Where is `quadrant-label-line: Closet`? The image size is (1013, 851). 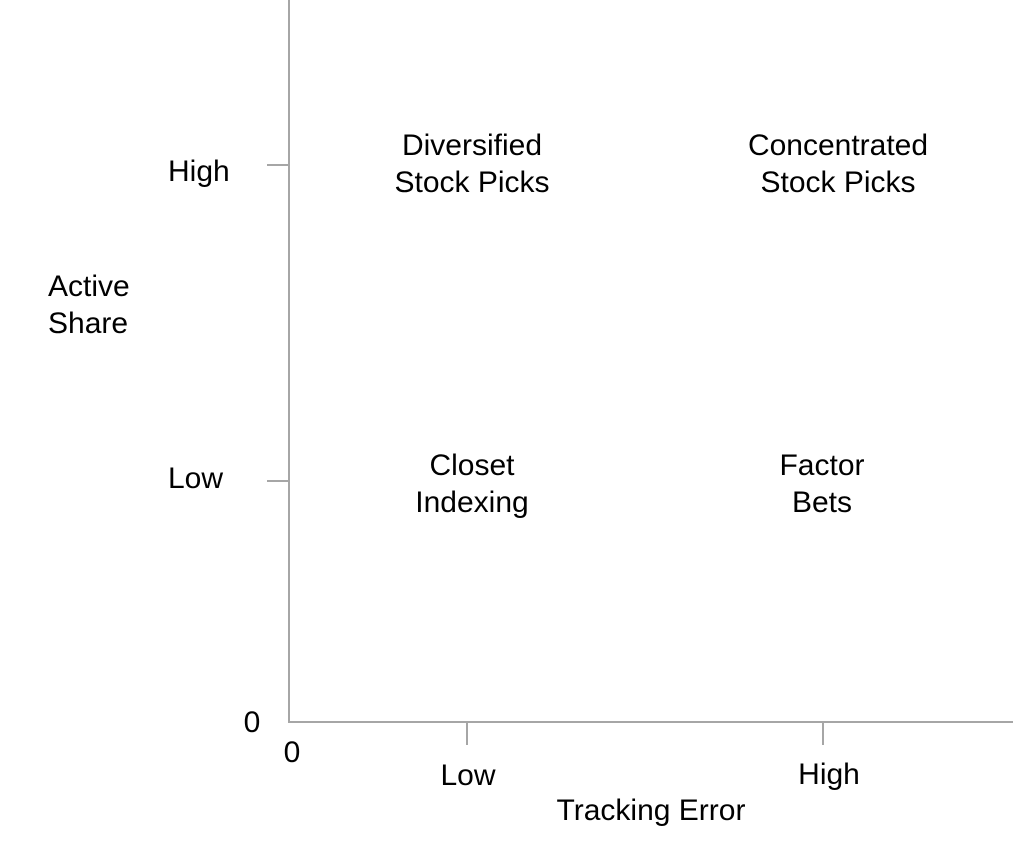
quadrant-label-line: Closet is located at coordinates (472, 465).